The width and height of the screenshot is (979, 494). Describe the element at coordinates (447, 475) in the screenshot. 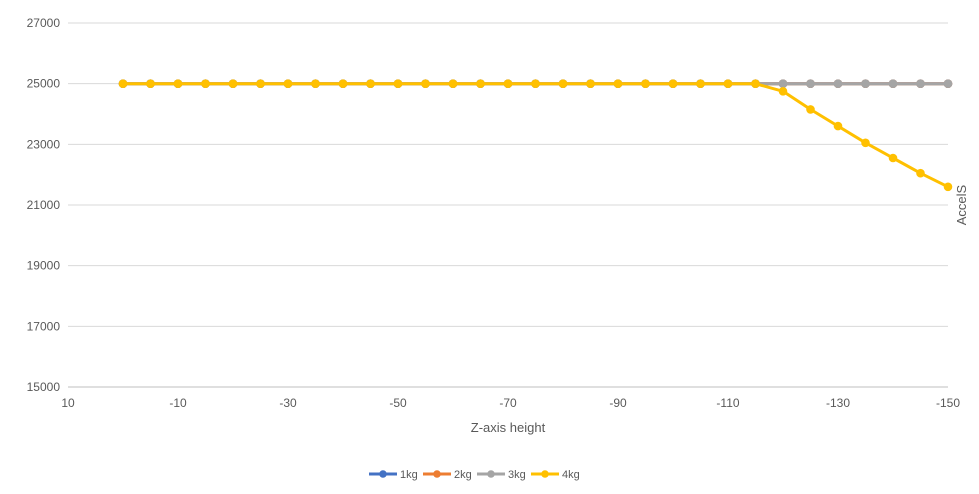

I see `legend-item: 2kg` at that location.